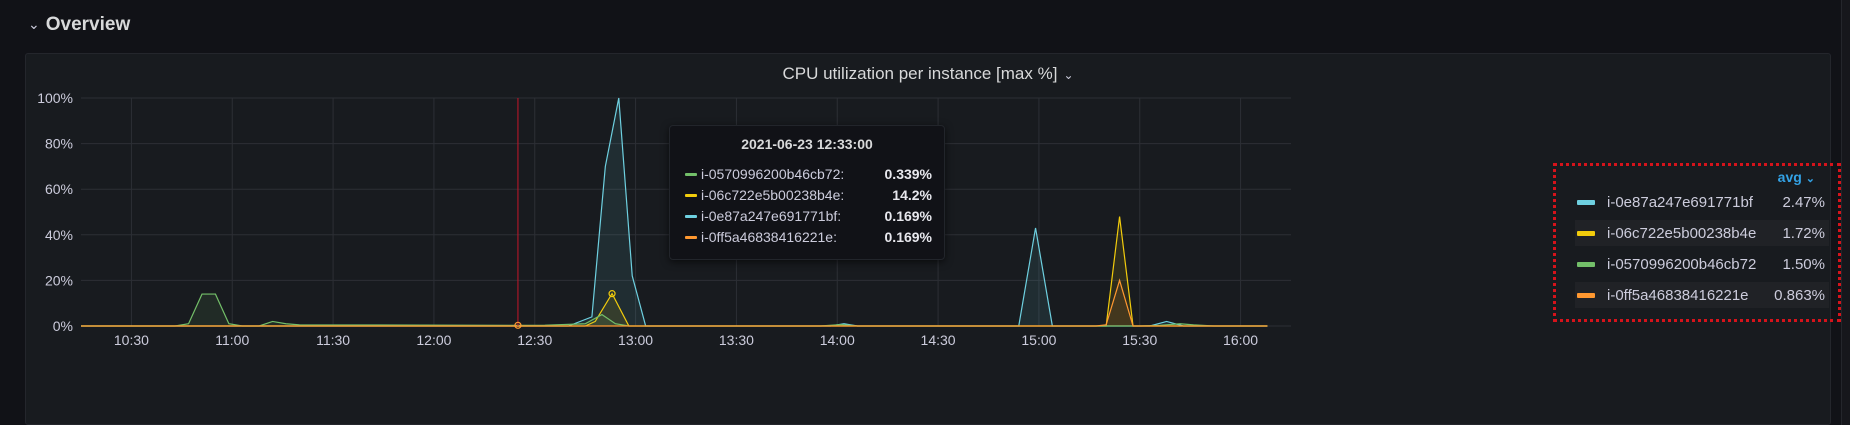  What do you see at coordinates (534, 340) in the screenshot?
I see `x-tick-label: 12:30` at bounding box center [534, 340].